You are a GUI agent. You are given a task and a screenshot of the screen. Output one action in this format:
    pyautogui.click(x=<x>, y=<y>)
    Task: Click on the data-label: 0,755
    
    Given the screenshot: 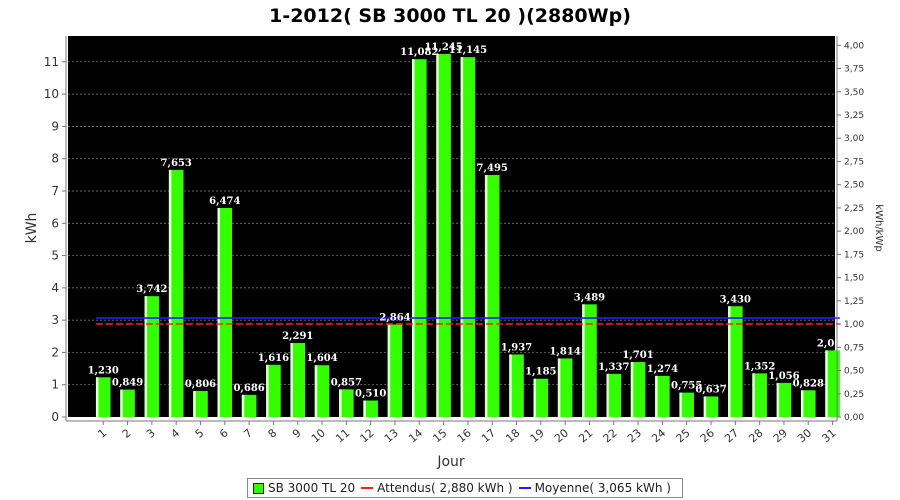 What is the action you would take?
    pyautogui.click(x=686, y=386)
    